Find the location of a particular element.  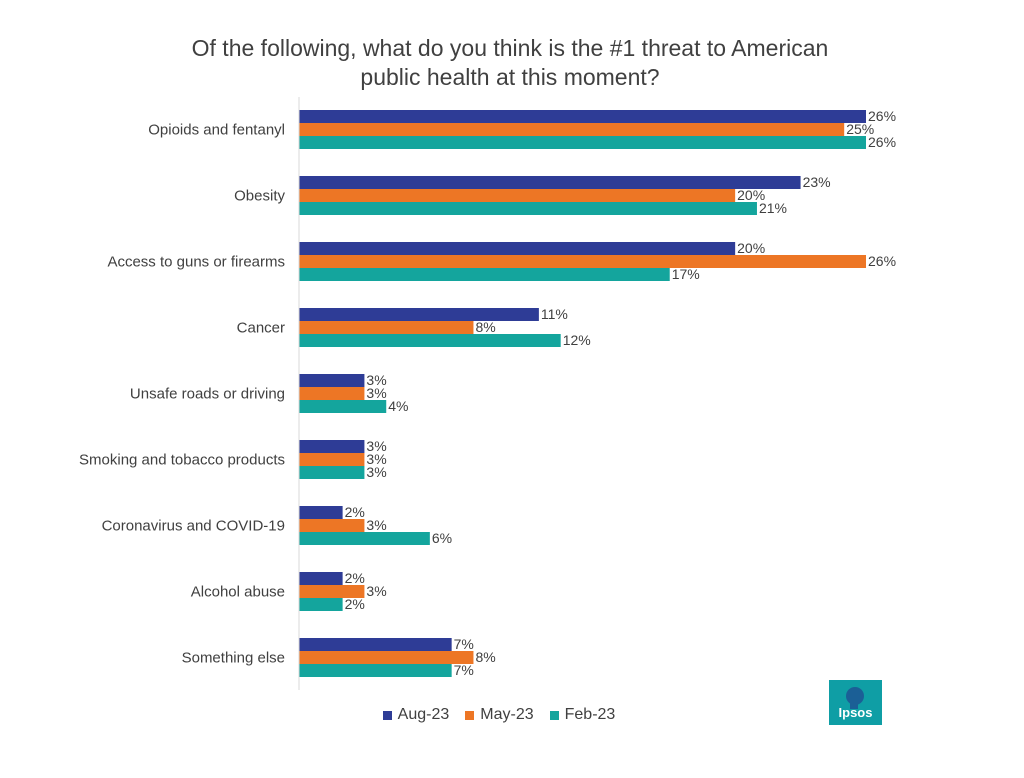

value-label-access-to-guns-or-firearms-feb-23: 17% is located at coordinates (686, 274).